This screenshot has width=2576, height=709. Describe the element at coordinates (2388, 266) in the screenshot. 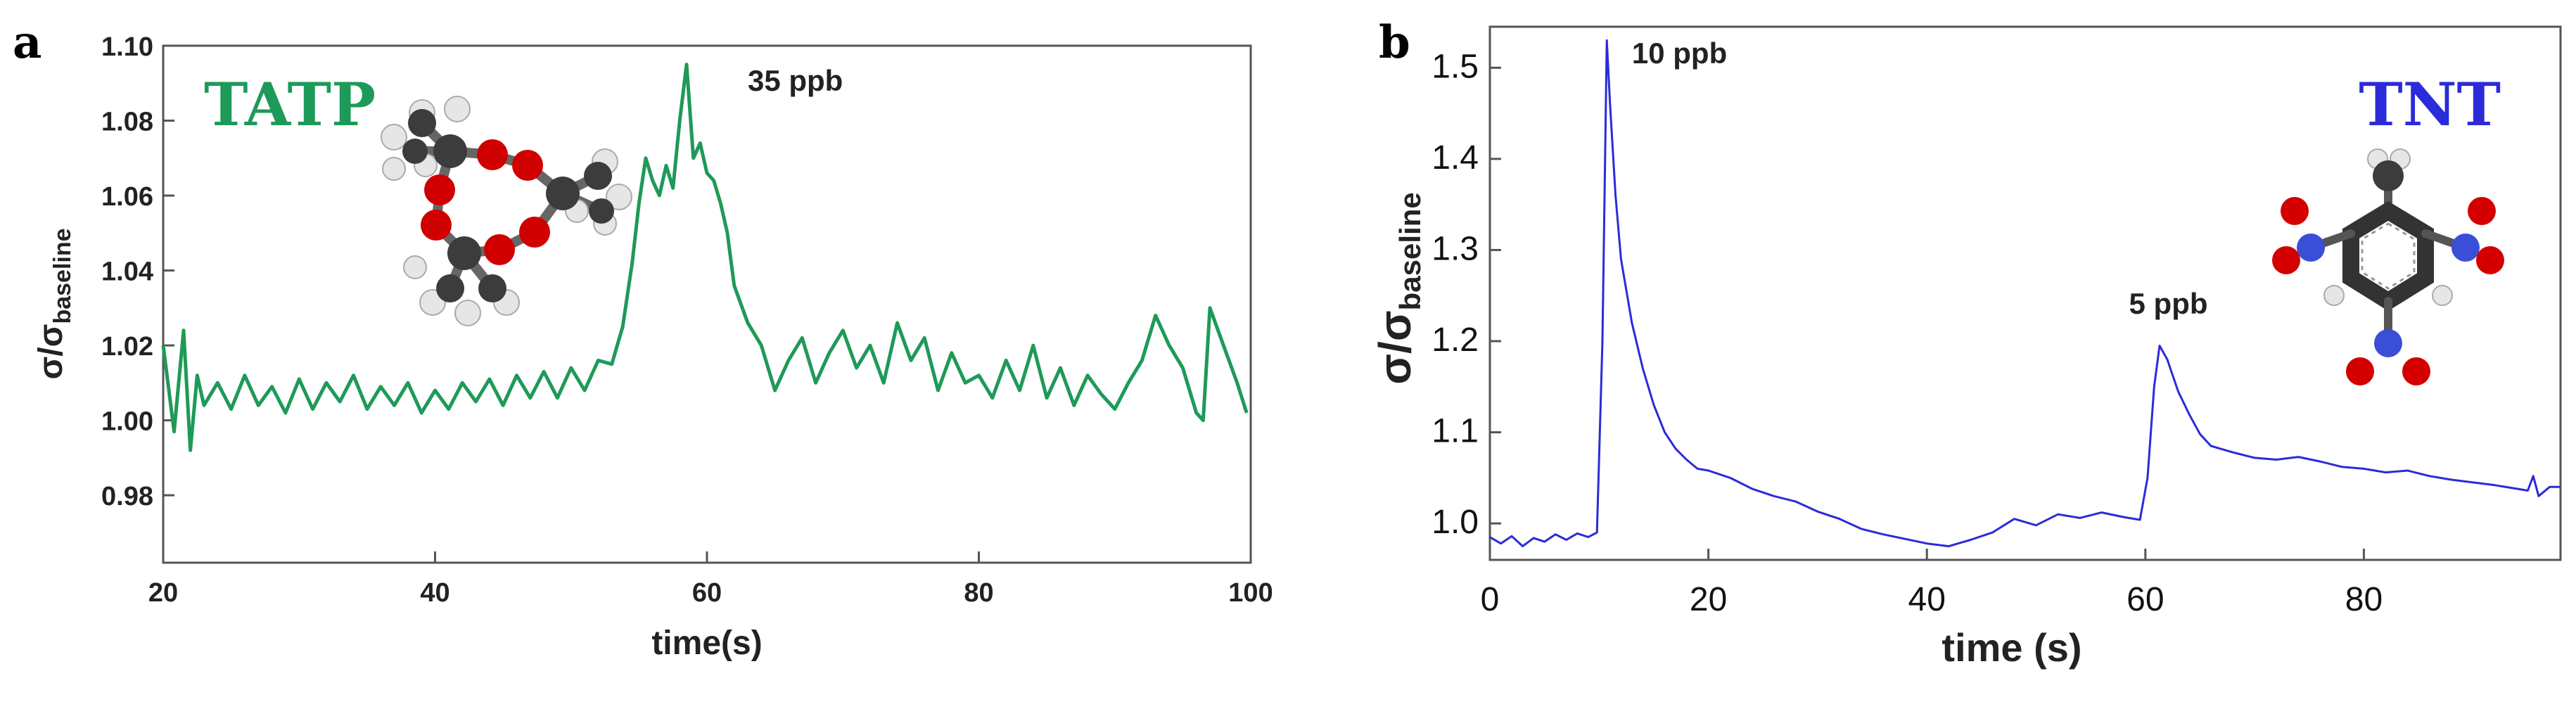

I see `tnt-molecule-icon` at that location.